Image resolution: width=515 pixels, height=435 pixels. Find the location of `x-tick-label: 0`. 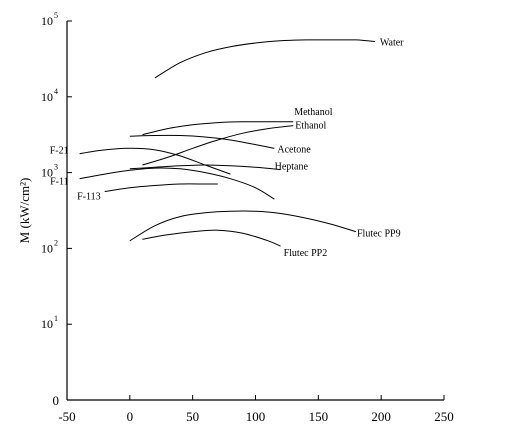

x-tick-label: 0 is located at coordinates (130, 416).